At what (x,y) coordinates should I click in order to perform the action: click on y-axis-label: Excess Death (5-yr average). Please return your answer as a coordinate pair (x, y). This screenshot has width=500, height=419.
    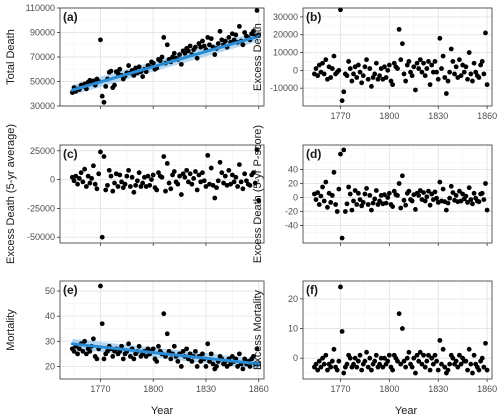
    Looking at the image, I should click on (11, 194).